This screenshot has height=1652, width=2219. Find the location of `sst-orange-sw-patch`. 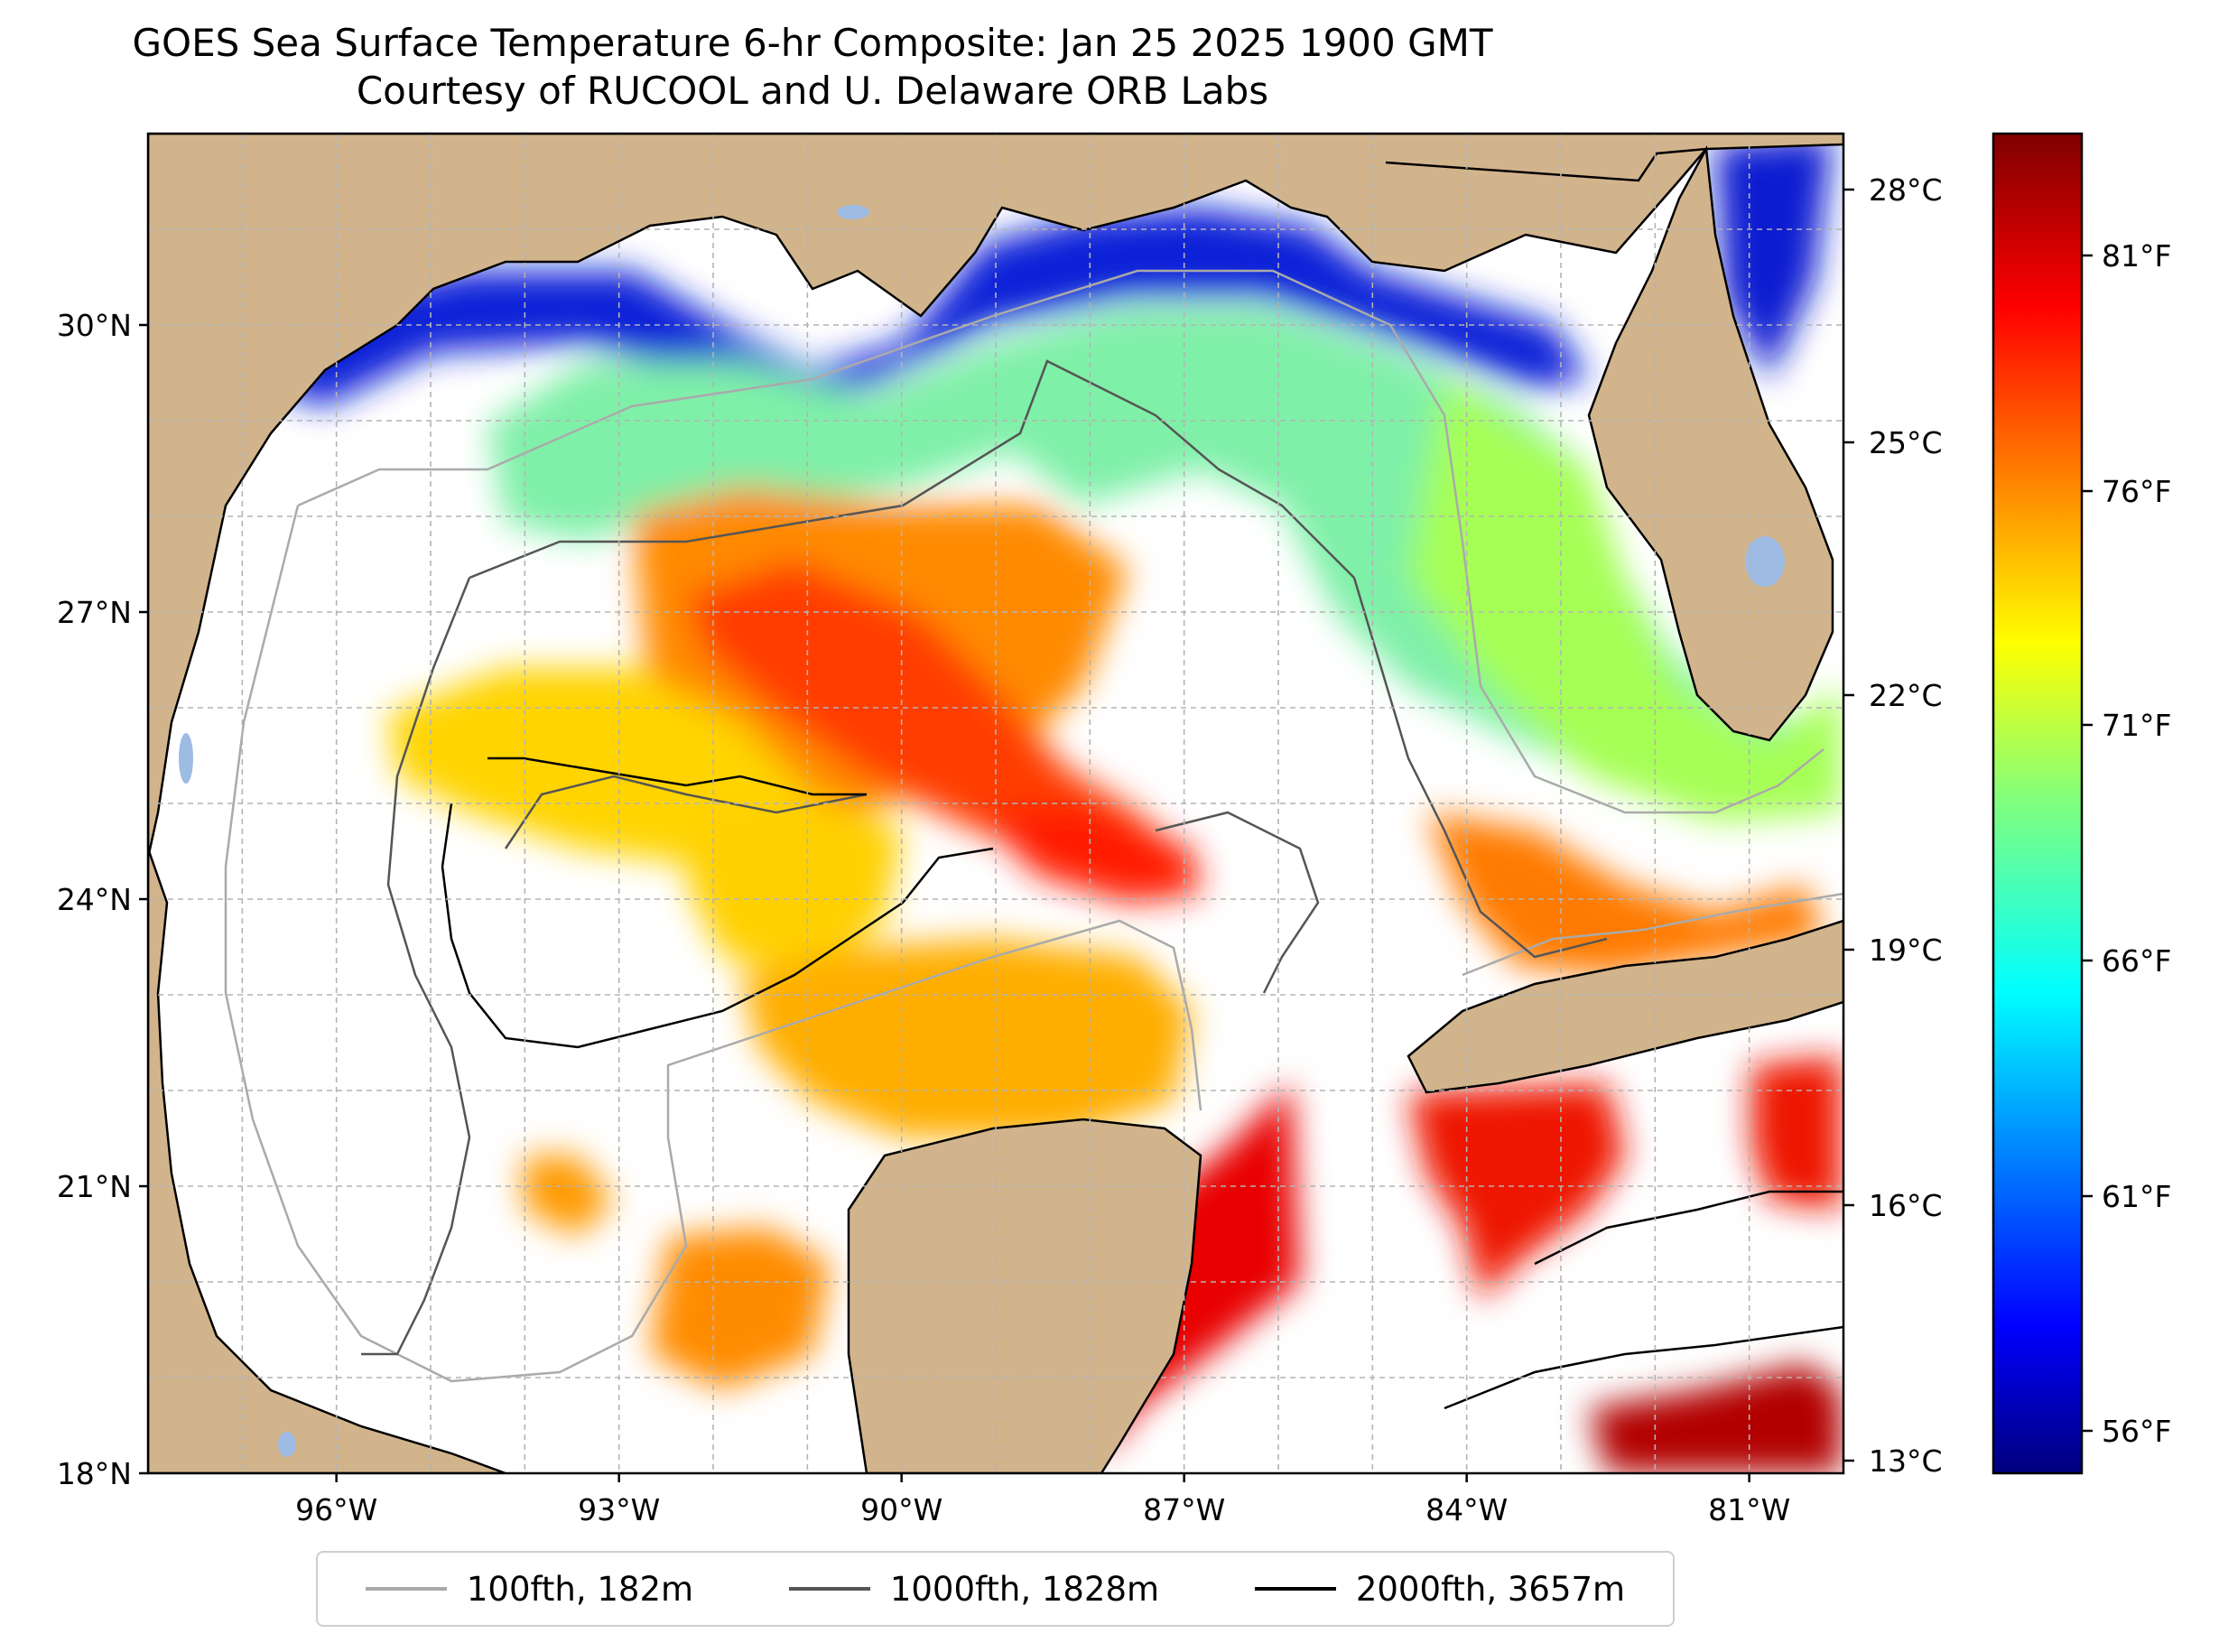

sst-orange-sw-patch is located at coordinates (740, 1309).